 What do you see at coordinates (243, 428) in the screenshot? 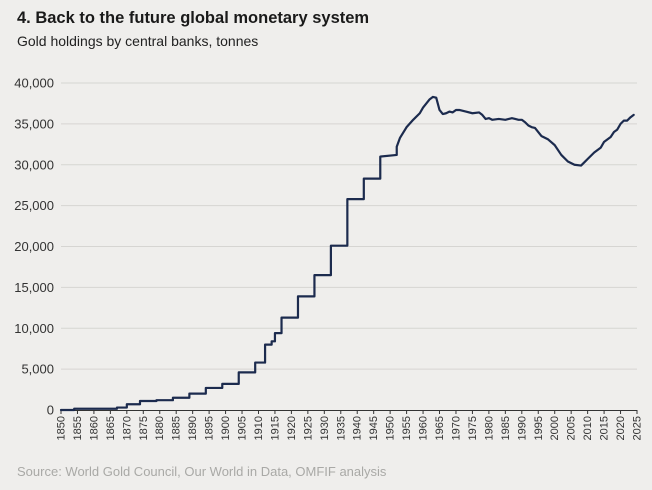
I see `x-tick-label: 1905` at bounding box center [243, 428].